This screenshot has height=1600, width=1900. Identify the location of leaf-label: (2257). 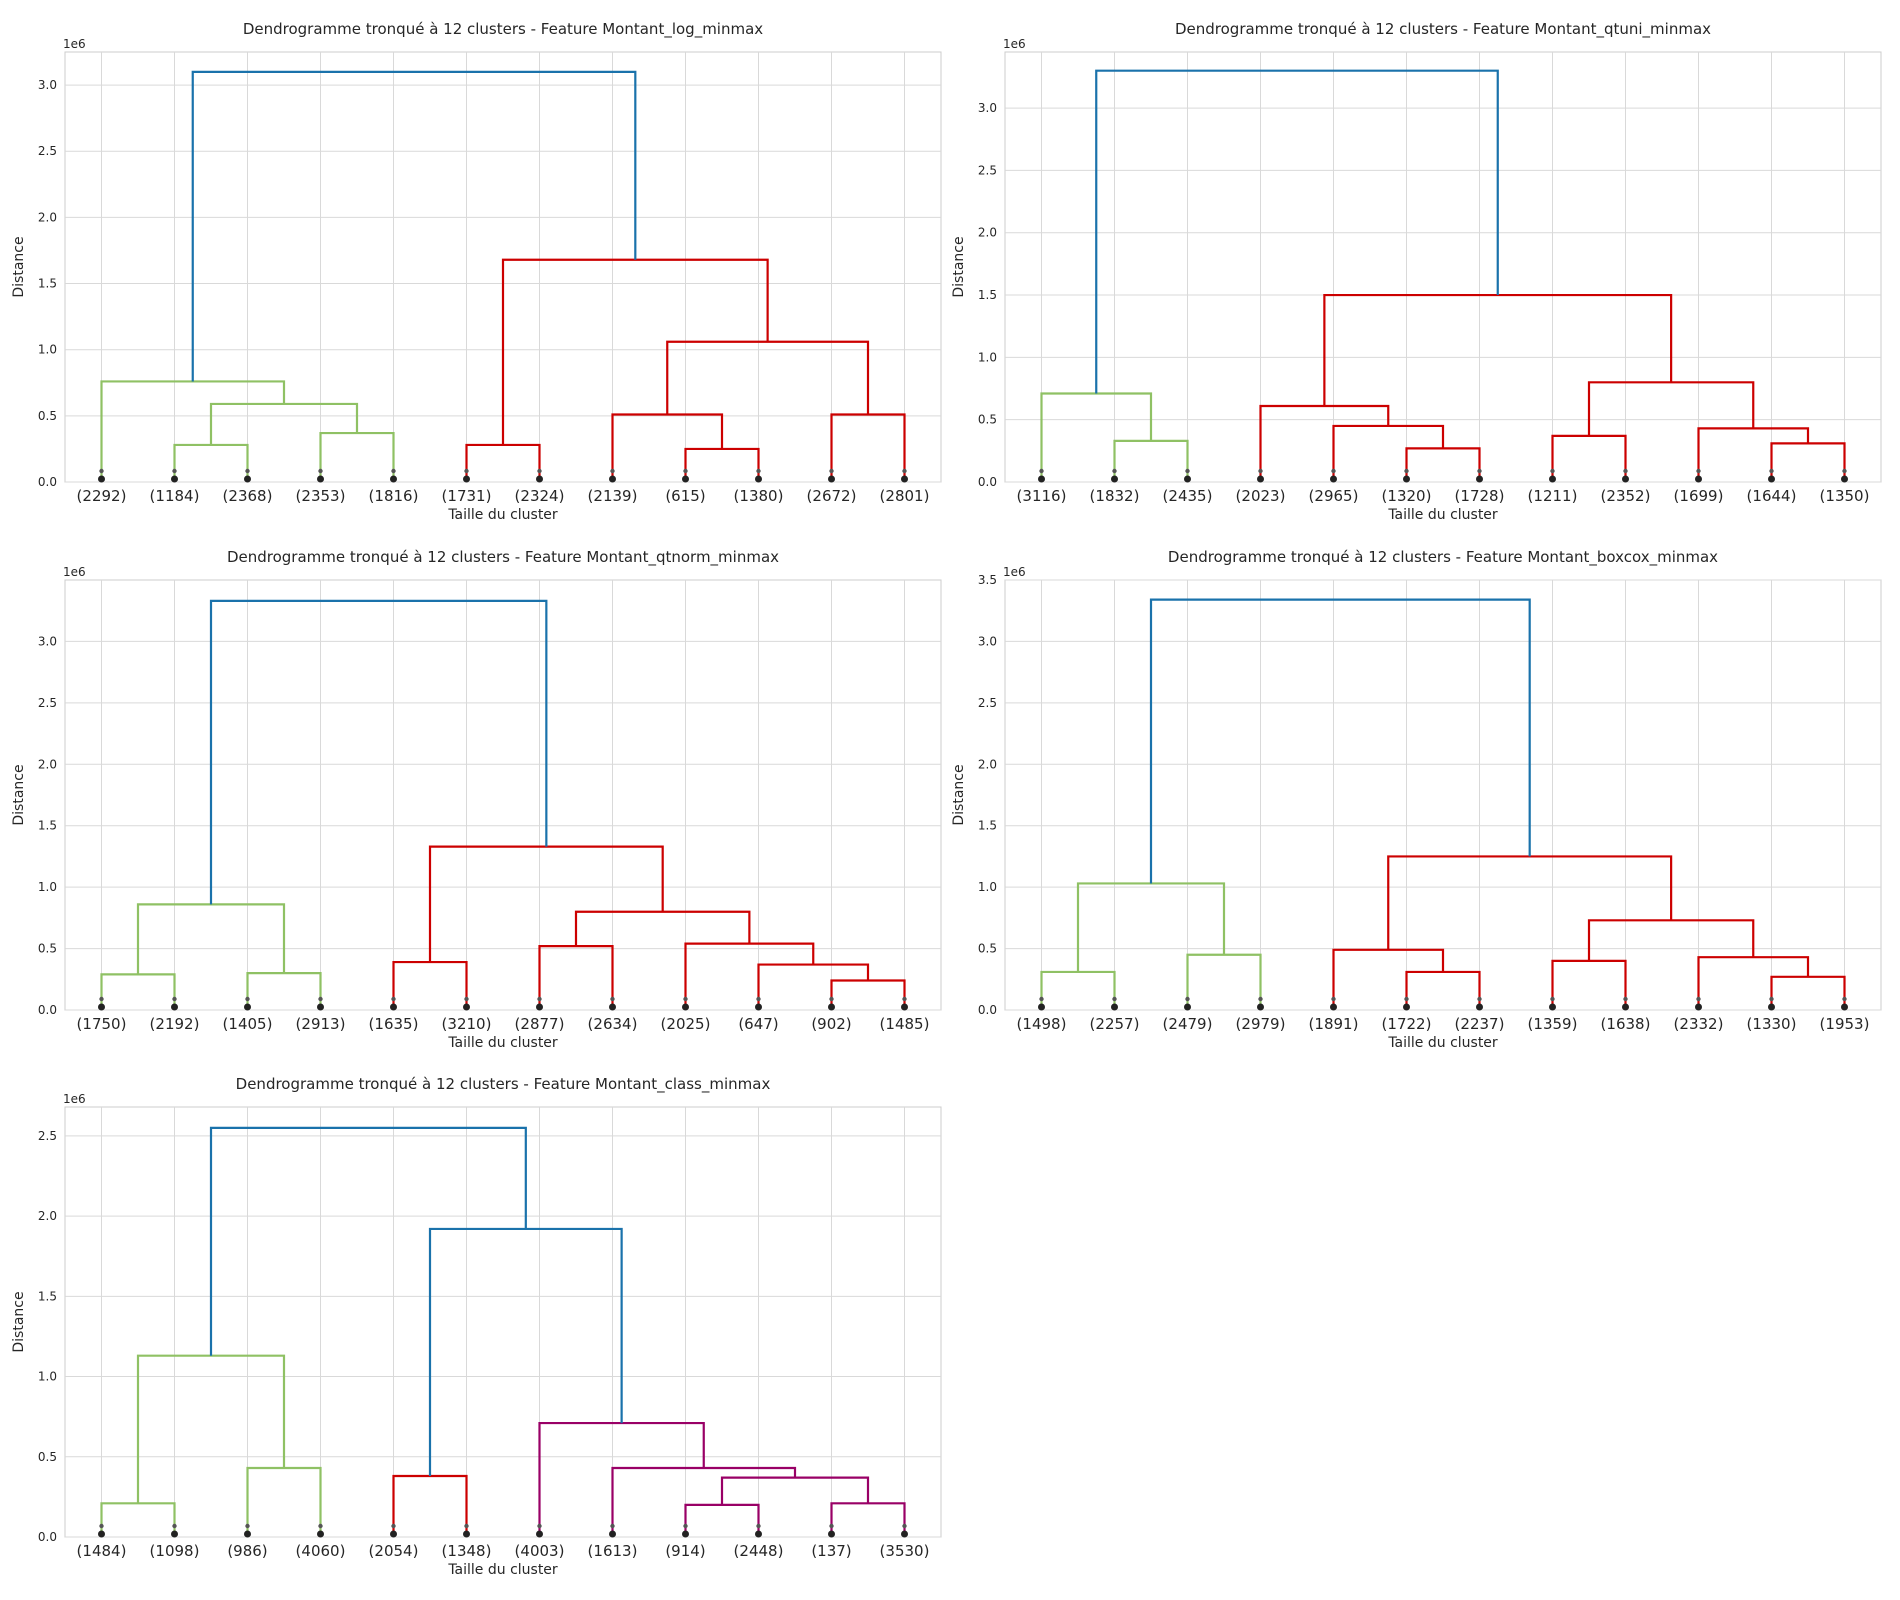
(1115, 1024).